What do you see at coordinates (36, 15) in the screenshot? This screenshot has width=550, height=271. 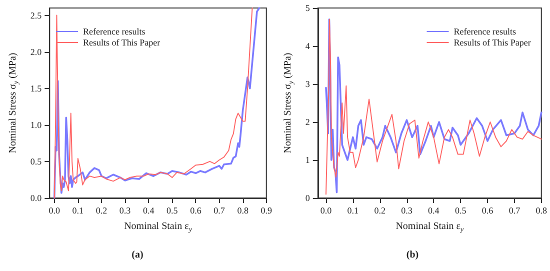 I see `y-tick-label: 2.5` at bounding box center [36, 15].